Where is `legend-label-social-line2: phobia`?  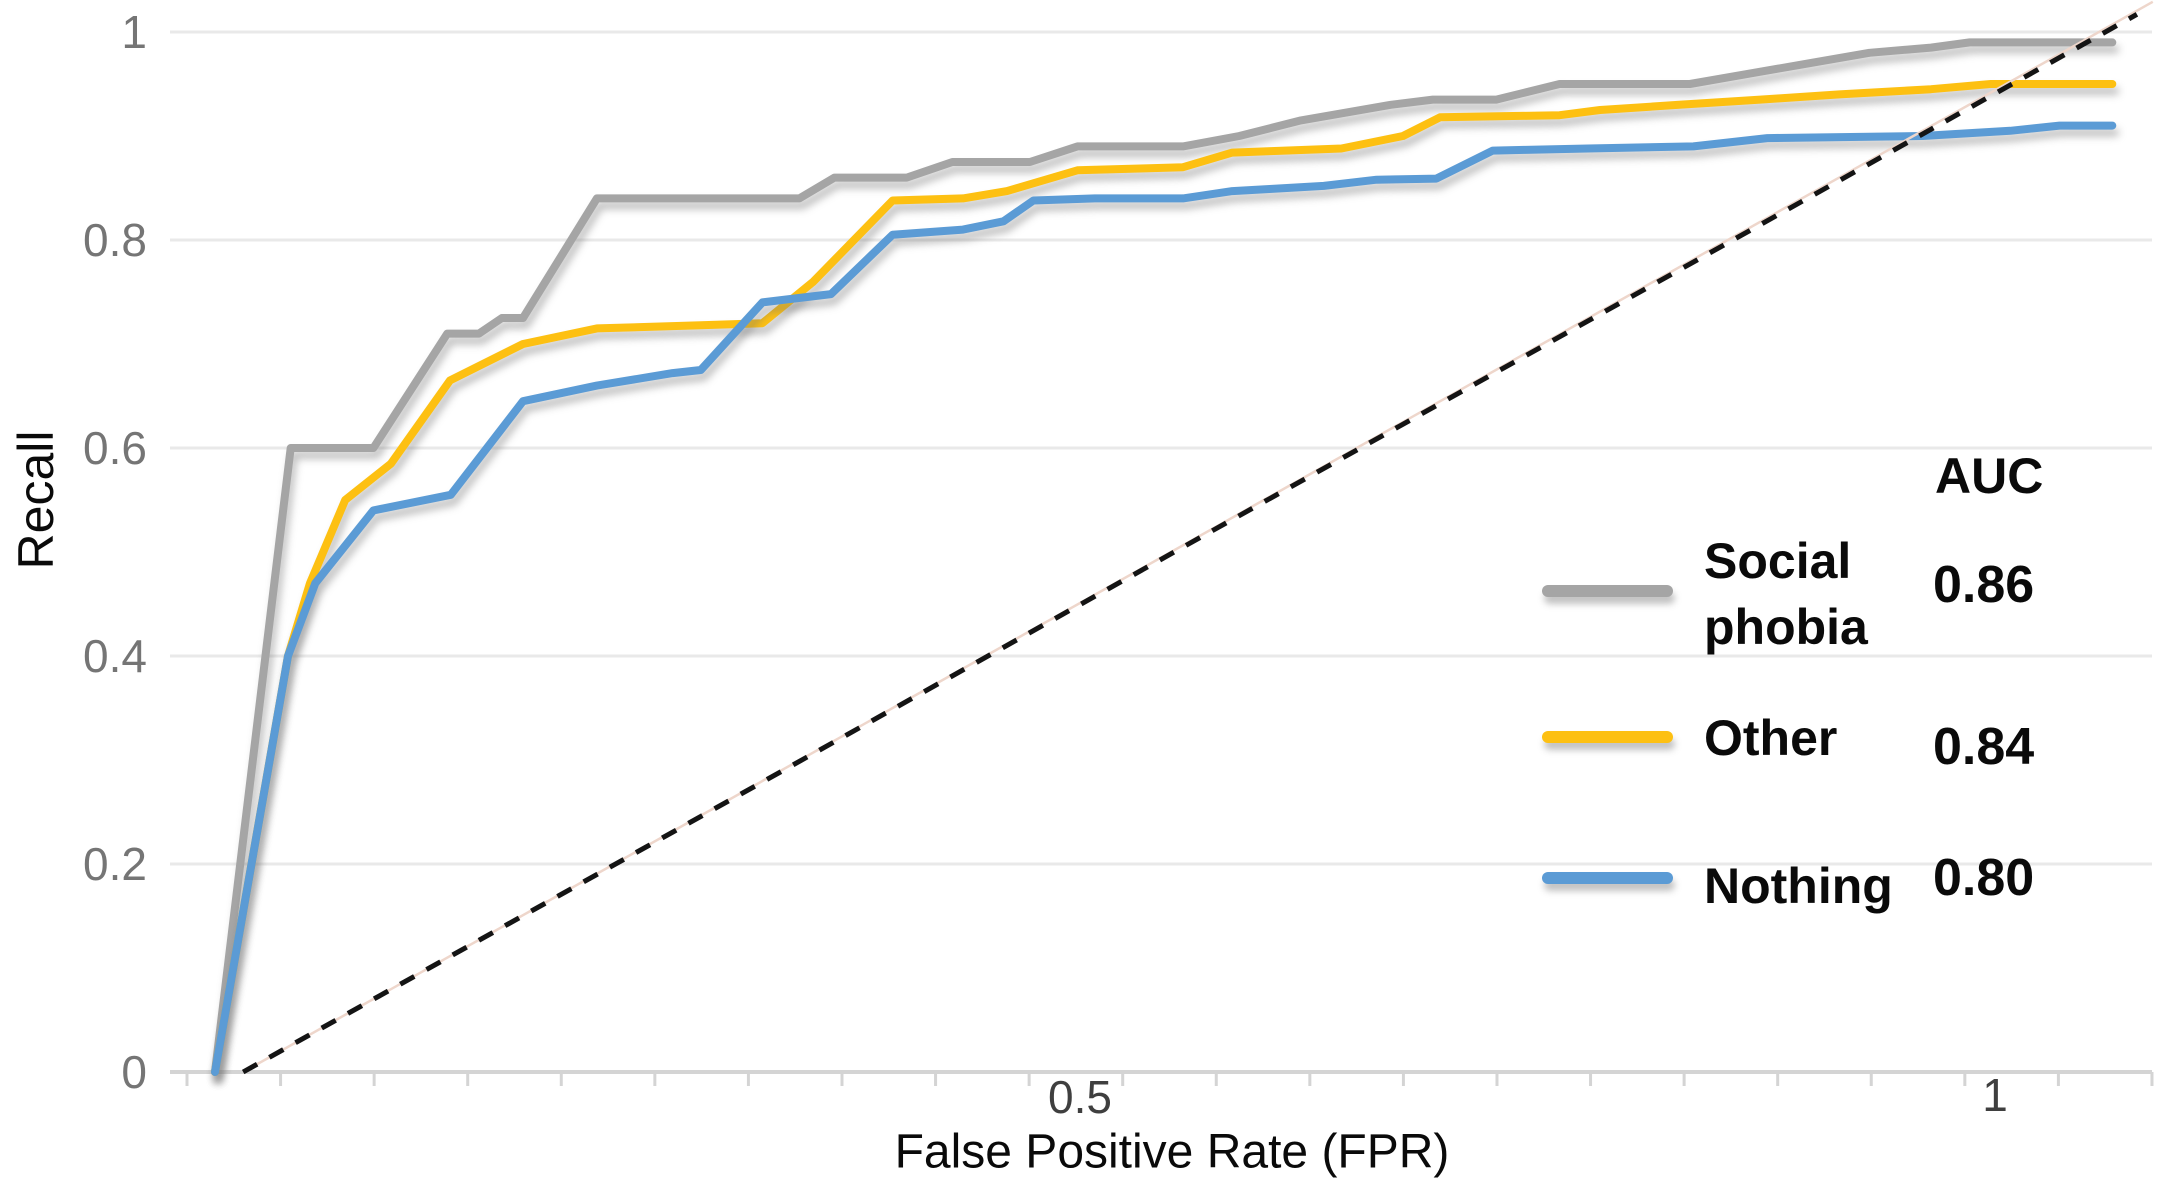 legend-label-social-line2: phobia is located at coordinates (1786, 627).